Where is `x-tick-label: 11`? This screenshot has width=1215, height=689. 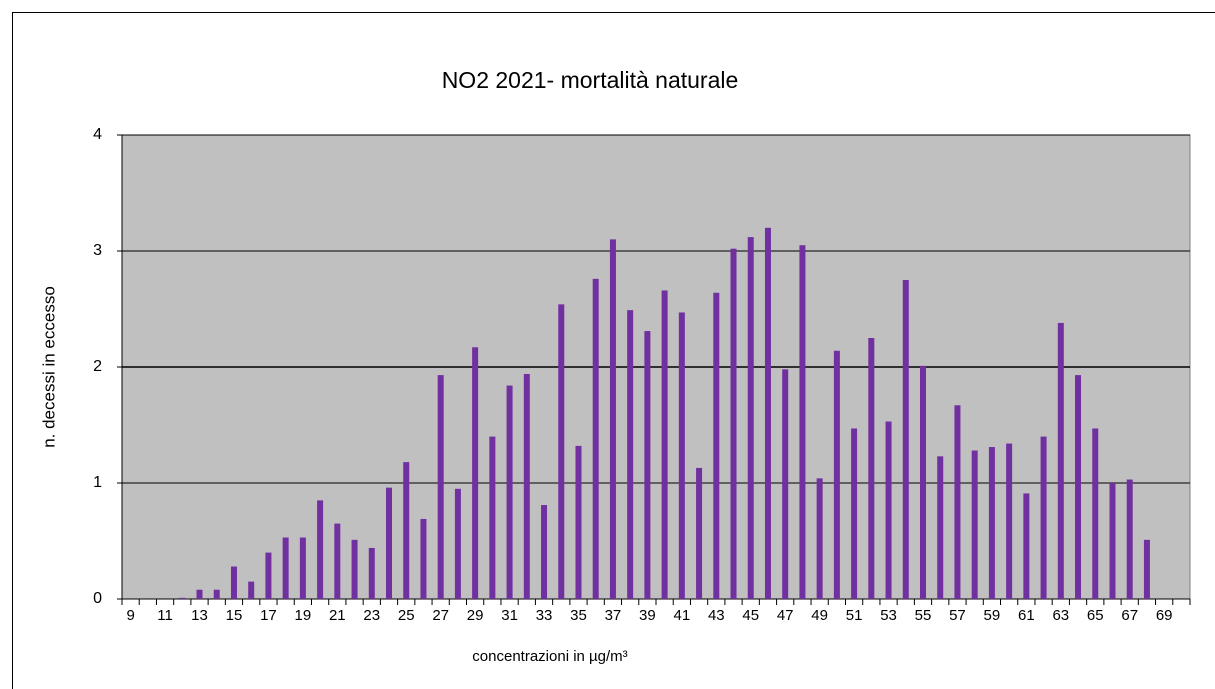 x-tick-label: 11 is located at coordinates (165, 615).